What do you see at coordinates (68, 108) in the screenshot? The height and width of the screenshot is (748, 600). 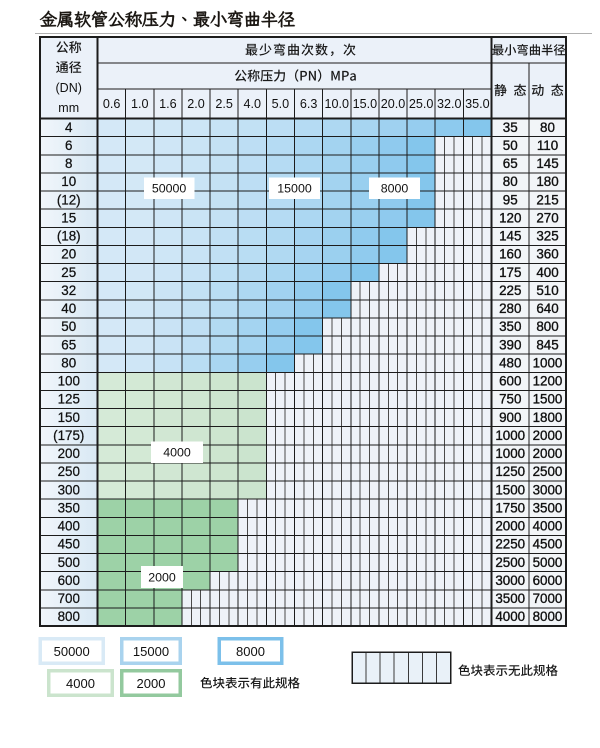 I see `svg-text: mm` at bounding box center [68, 108].